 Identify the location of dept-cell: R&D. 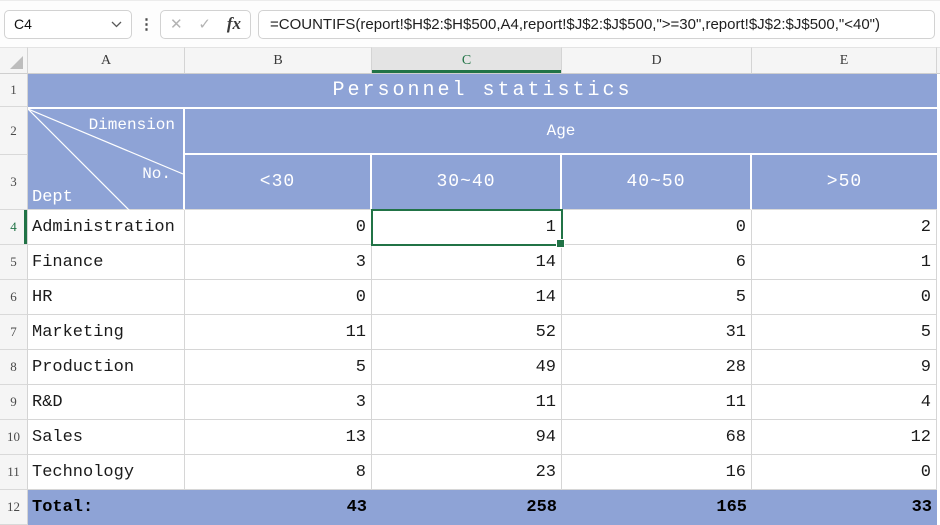
(106, 402).